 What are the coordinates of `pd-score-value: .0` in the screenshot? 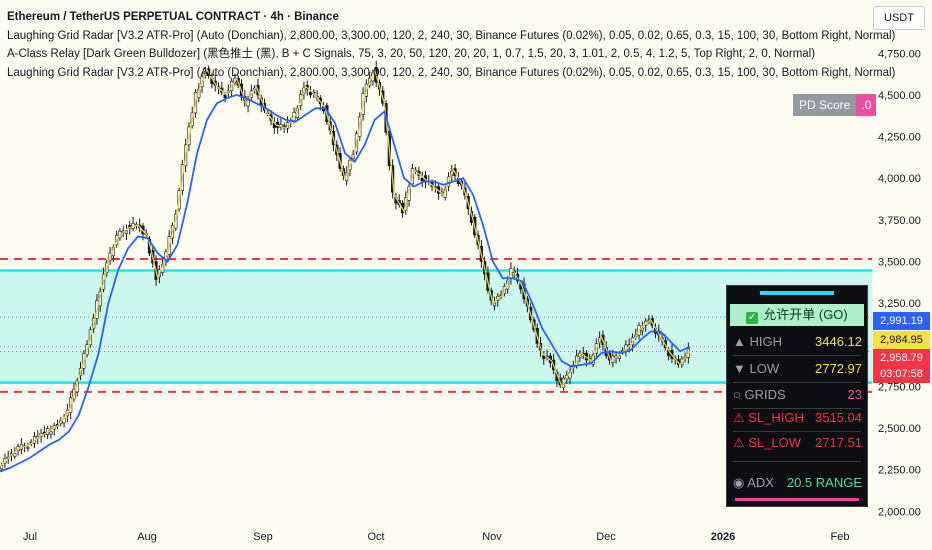 It's located at (866, 105).